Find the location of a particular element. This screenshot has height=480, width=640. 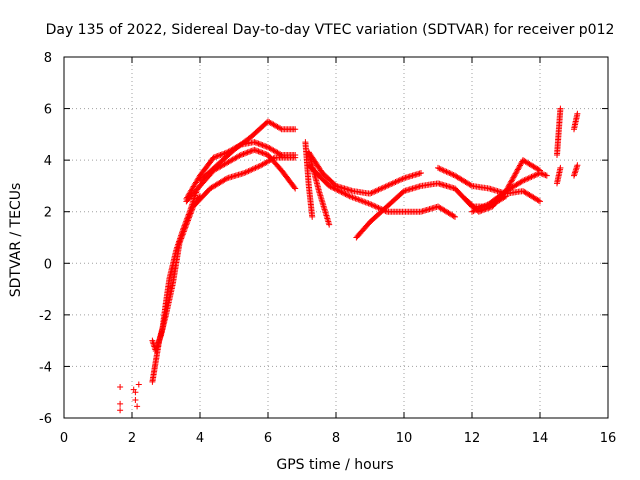

y-tick-label: -2 is located at coordinates (45, 316).